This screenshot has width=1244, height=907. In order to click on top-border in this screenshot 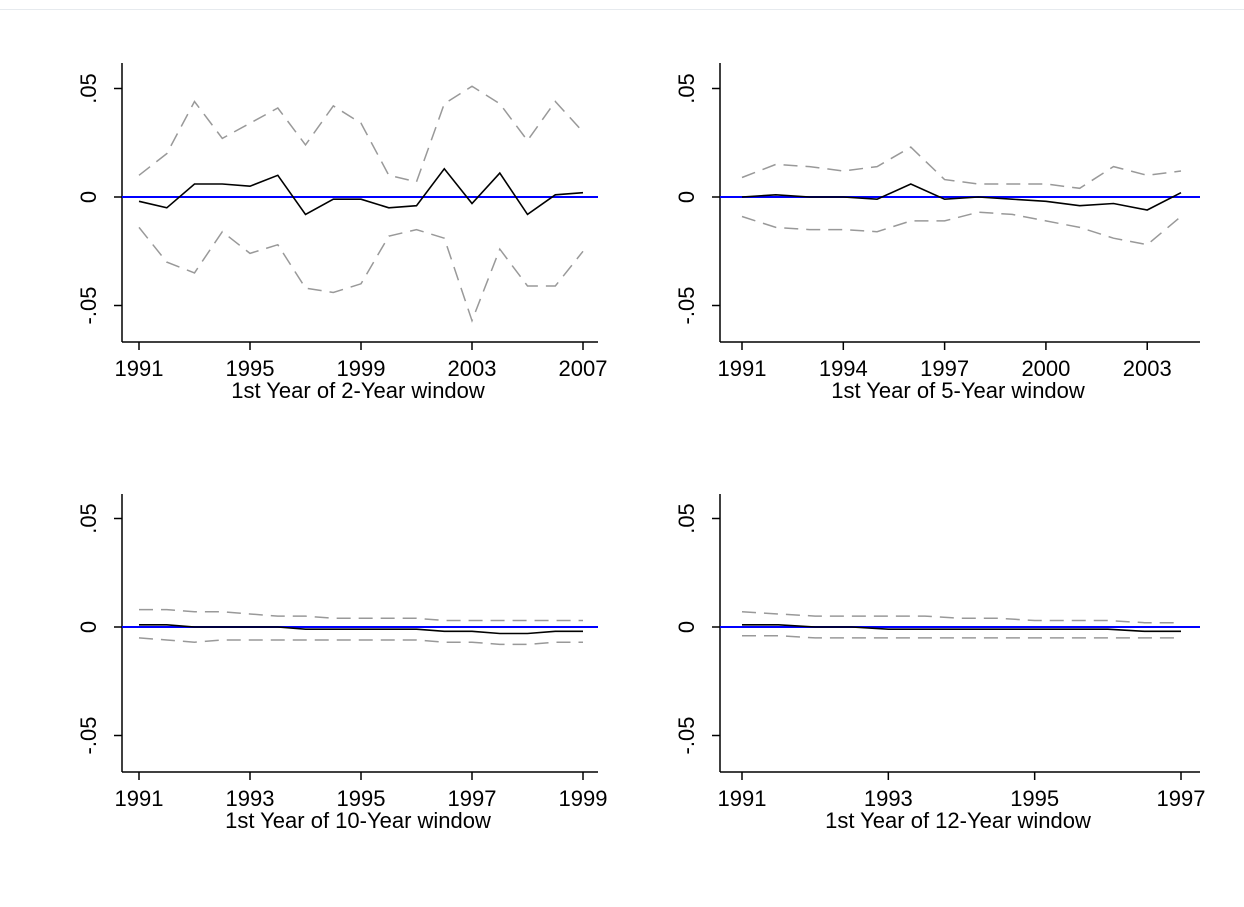, I will do `click(622, 9)`.